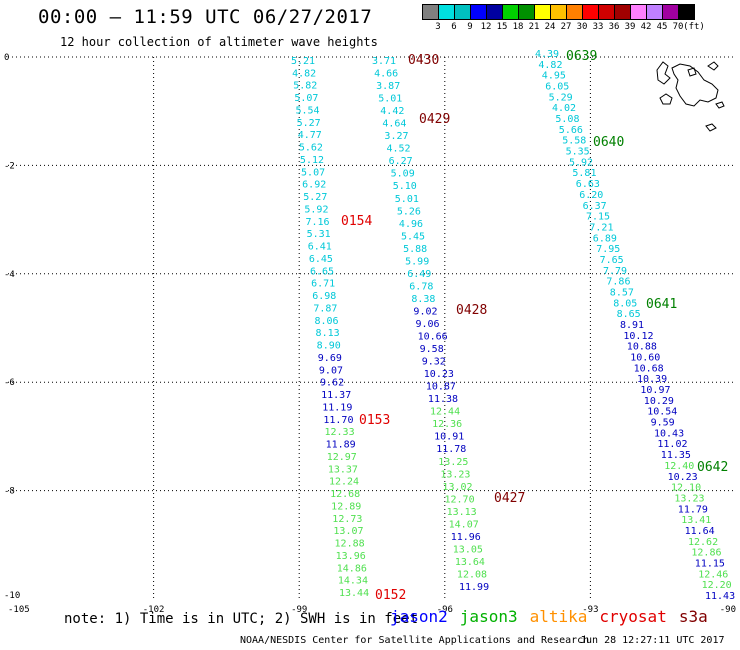 Image resolution: width=740 pixels, height=650 pixels. I want to click on y-axis-label: -4, so click(9, 275).